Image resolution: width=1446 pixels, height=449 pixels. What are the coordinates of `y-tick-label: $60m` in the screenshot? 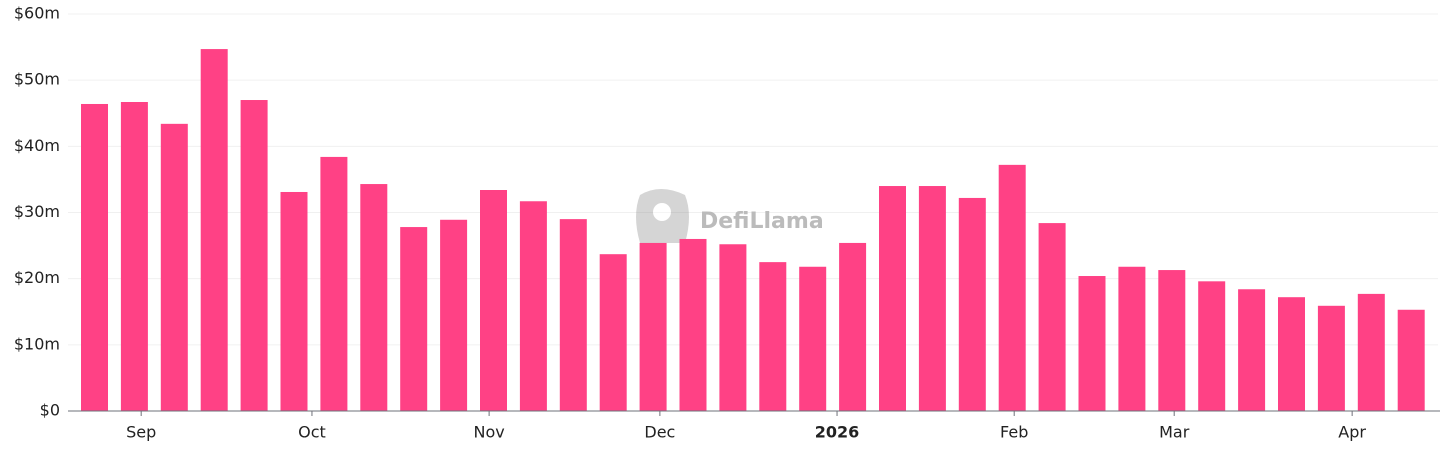 It's located at (37, 13).